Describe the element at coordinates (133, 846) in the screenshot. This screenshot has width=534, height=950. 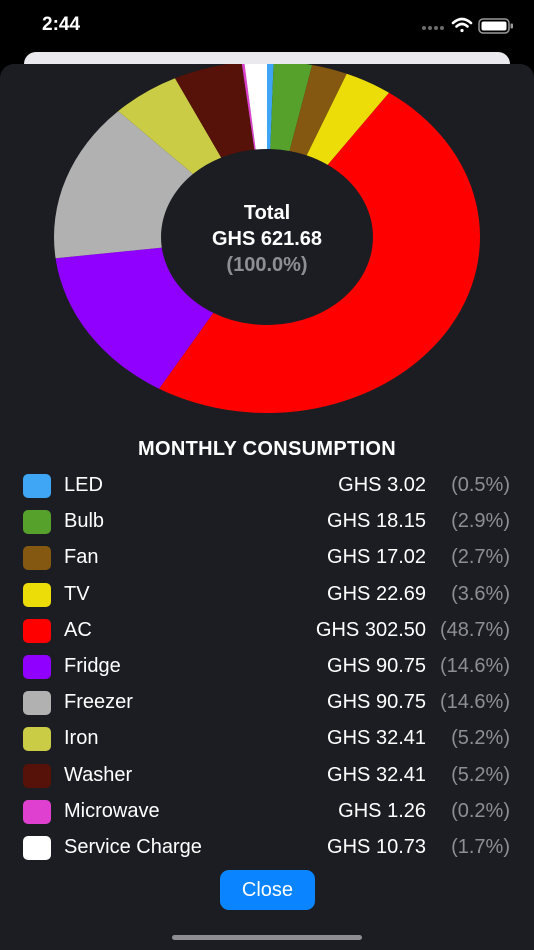
I see `legend-item-name: Service Charge` at that location.